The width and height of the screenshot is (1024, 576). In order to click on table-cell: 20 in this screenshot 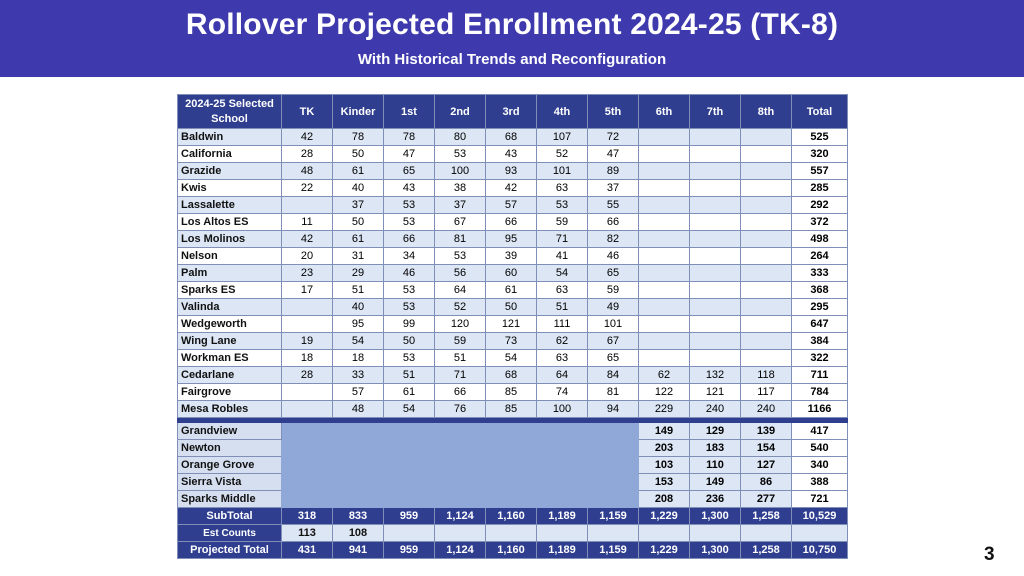, I will do `click(307, 256)`.